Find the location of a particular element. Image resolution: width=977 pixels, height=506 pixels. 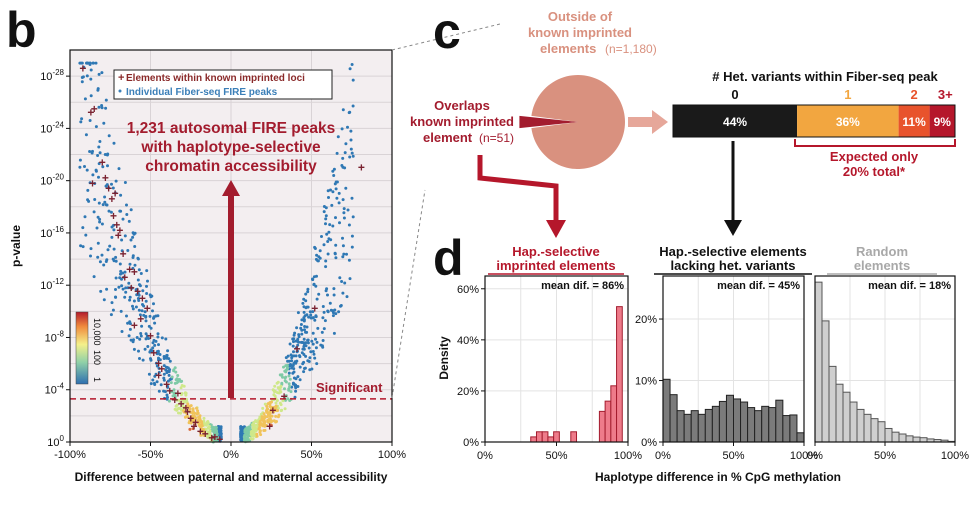

het-bar-category-label: 1 is located at coordinates (847, 94).